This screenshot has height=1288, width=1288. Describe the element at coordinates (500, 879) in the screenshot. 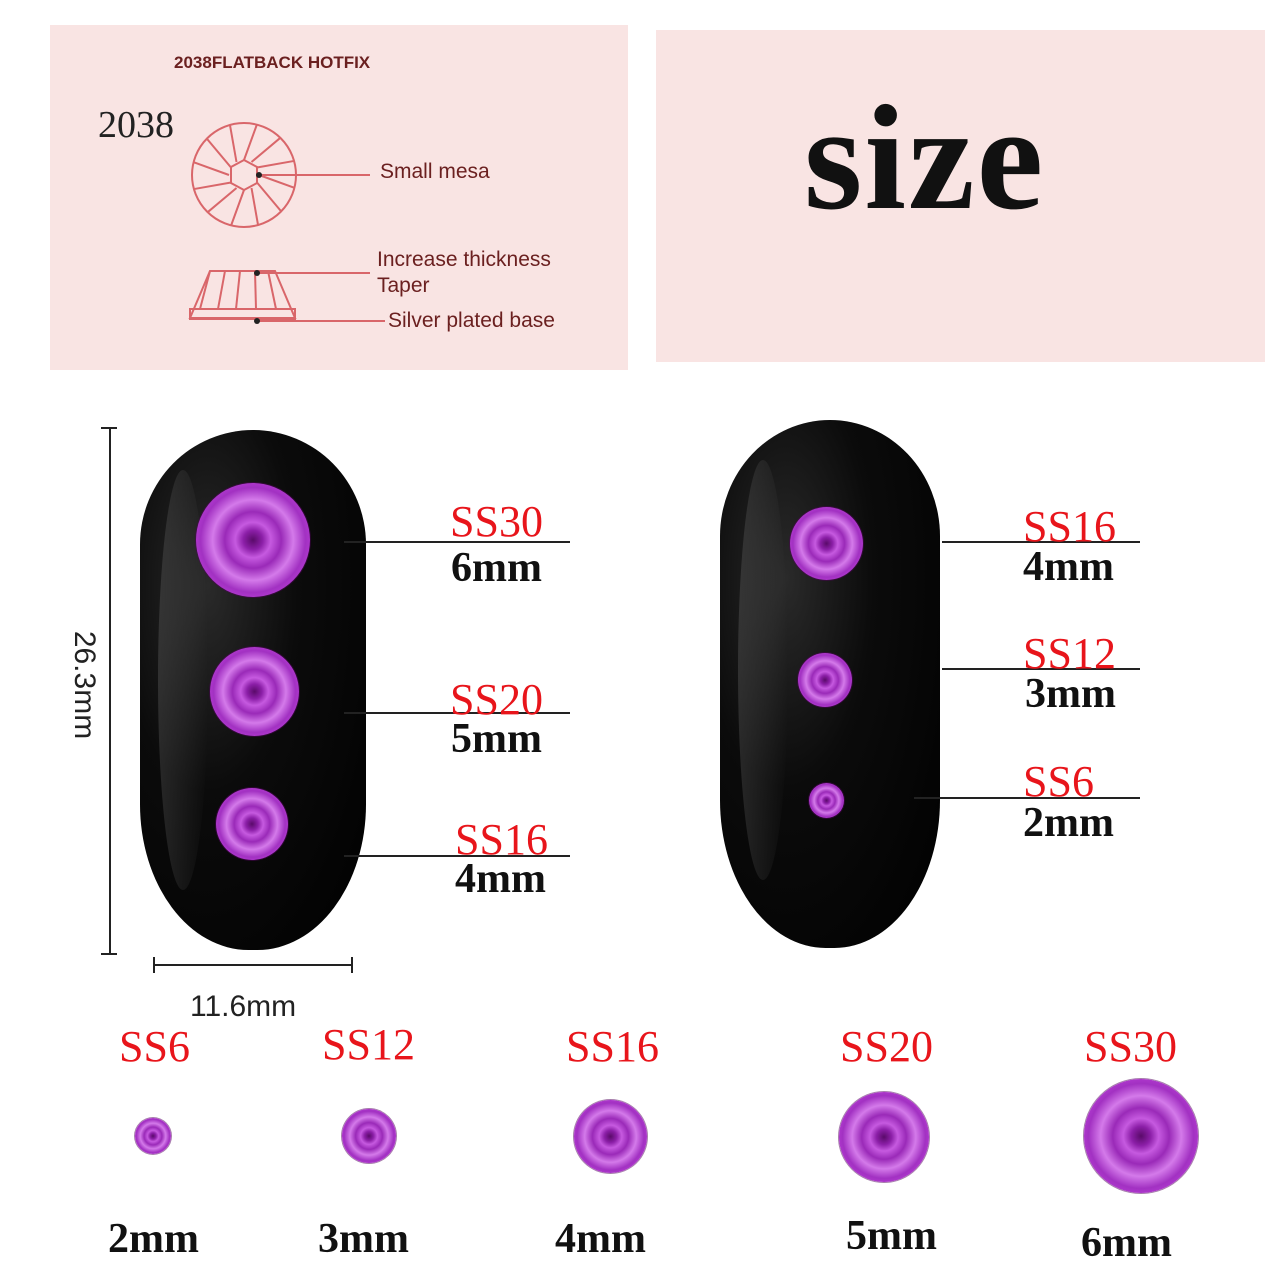

I see `left-size-3: 4mm` at that location.